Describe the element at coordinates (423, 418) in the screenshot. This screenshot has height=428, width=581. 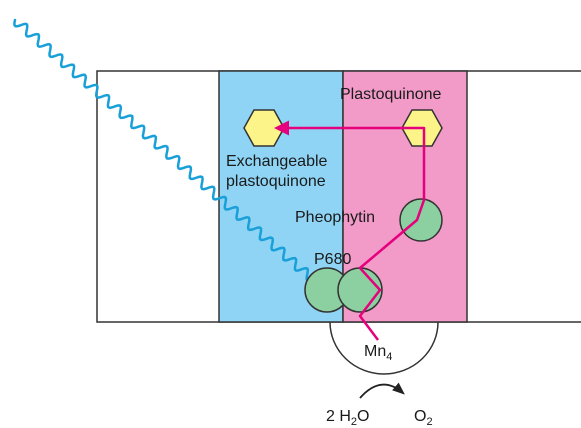
I see `oxygen-label: O2` at that location.